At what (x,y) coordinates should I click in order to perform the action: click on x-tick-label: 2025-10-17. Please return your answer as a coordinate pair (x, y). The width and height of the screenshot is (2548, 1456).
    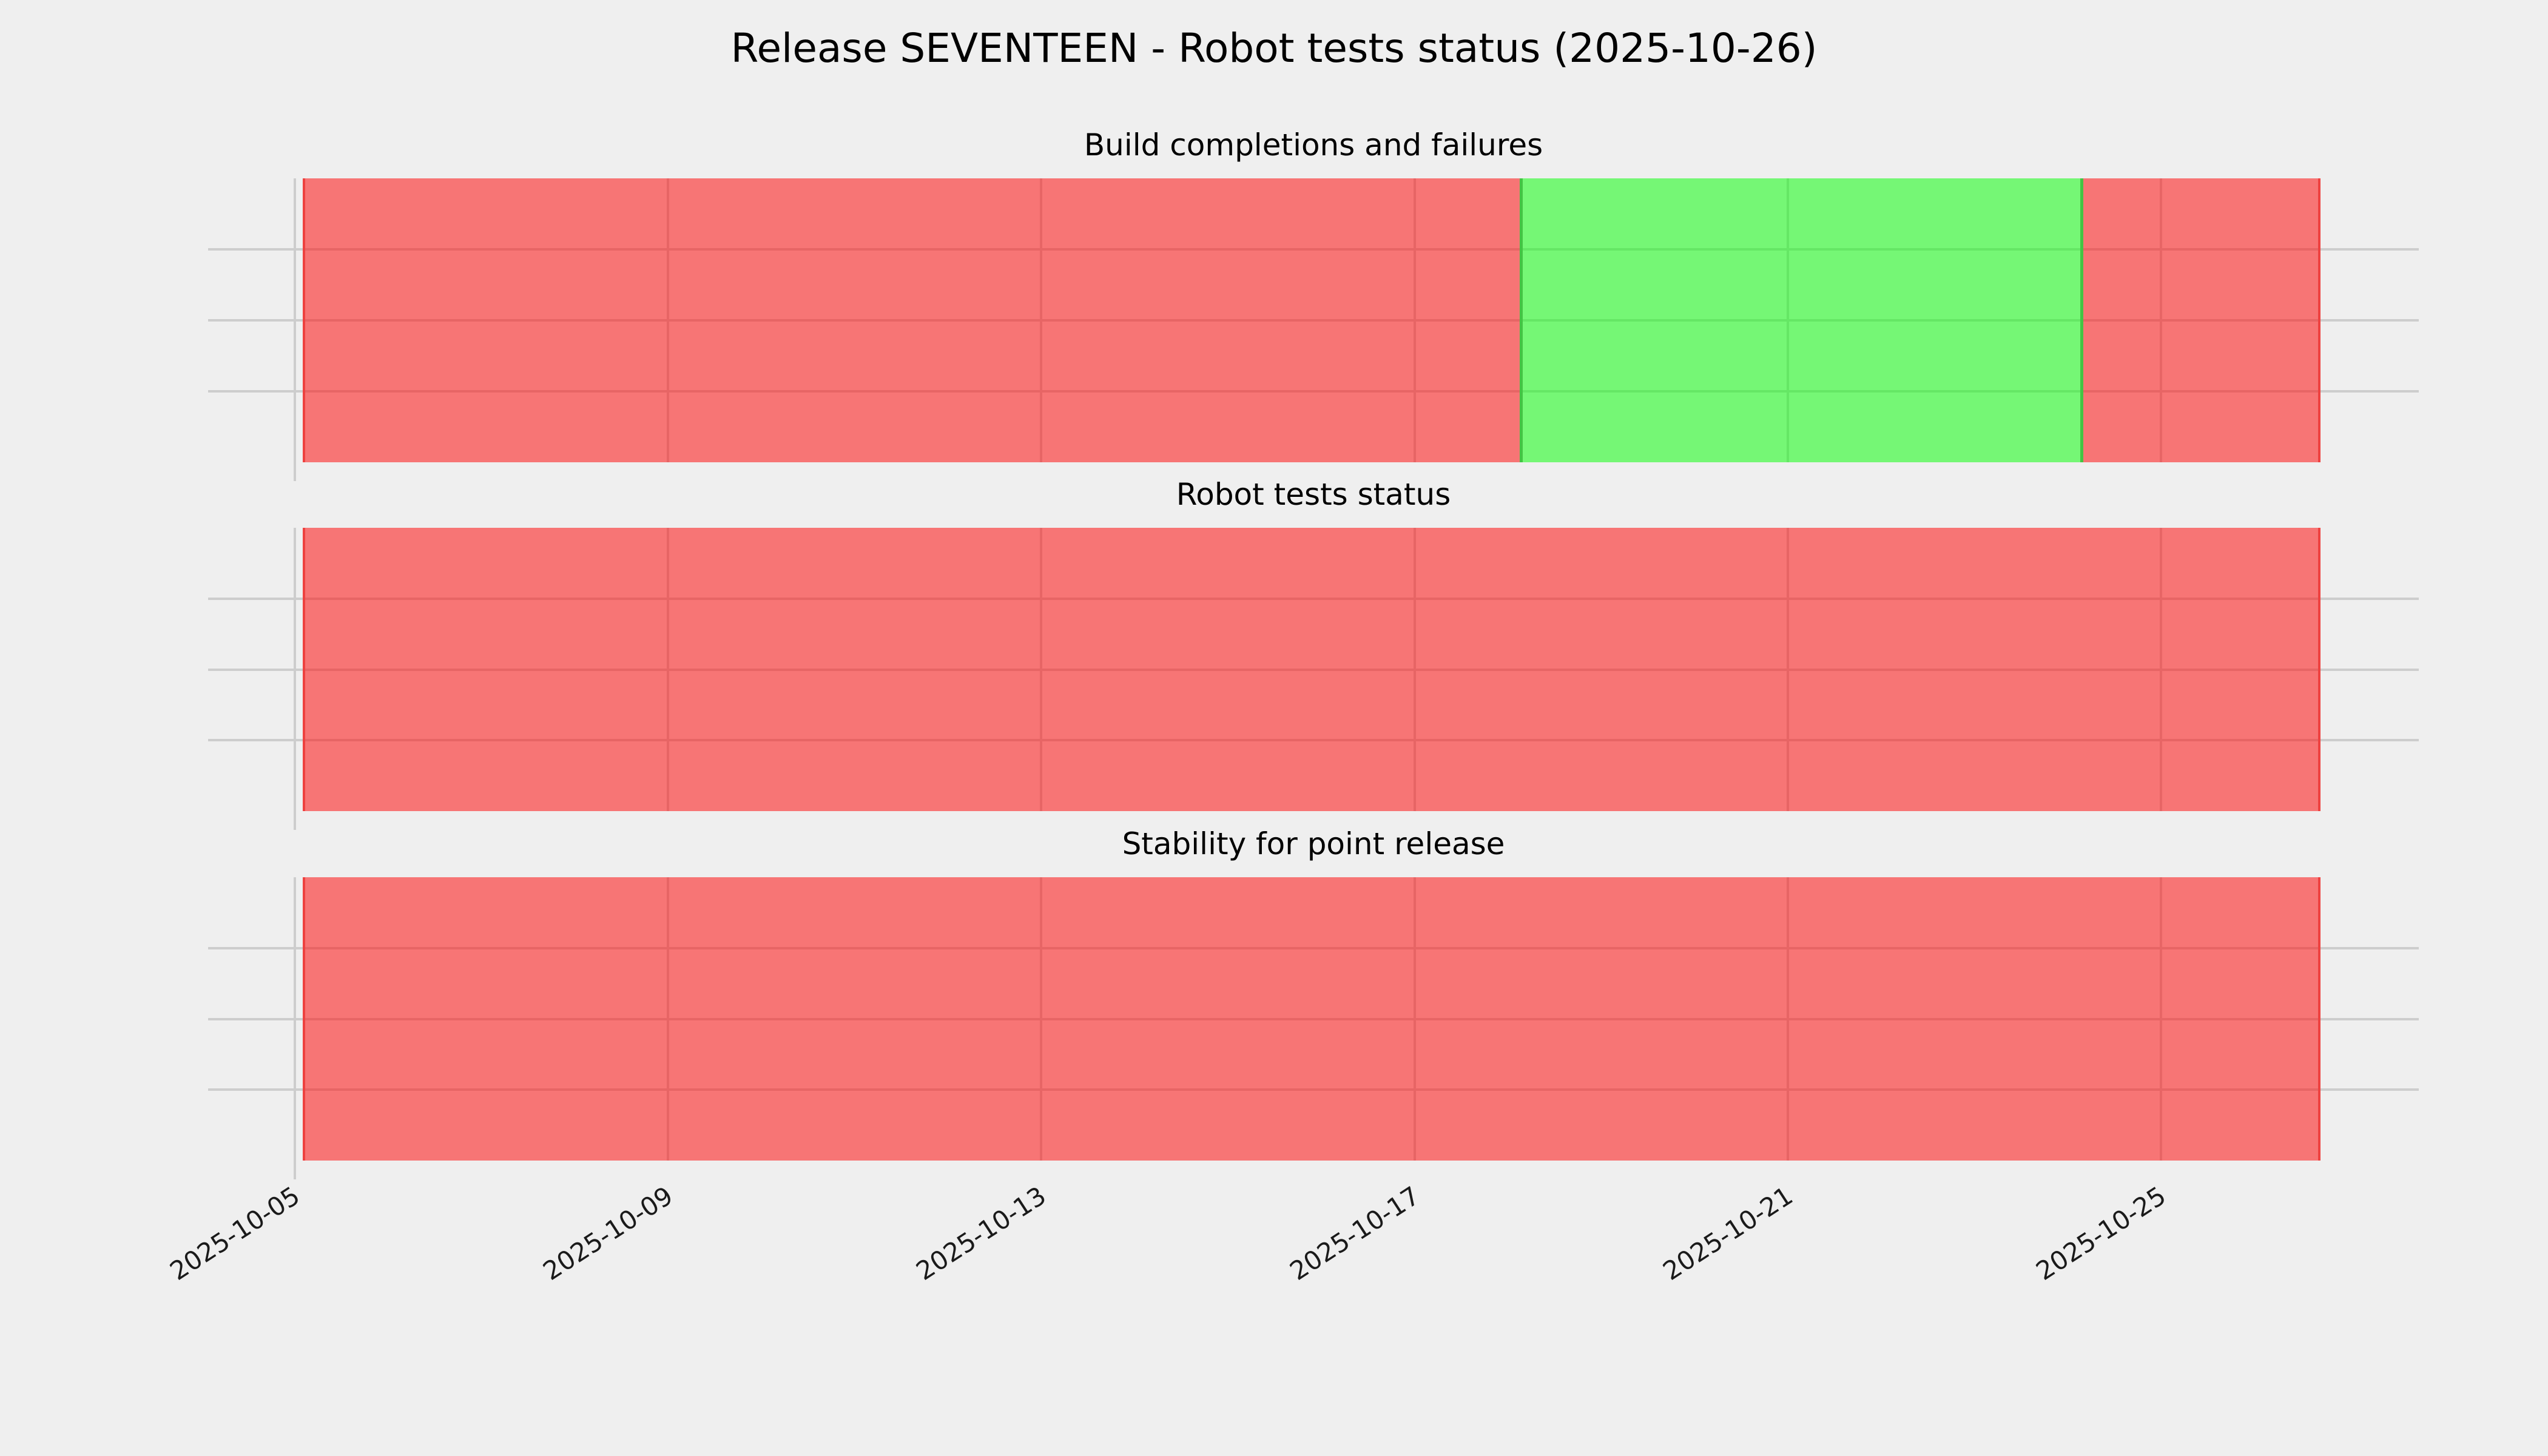
    Looking at the image, I should click on (1354, 1234).